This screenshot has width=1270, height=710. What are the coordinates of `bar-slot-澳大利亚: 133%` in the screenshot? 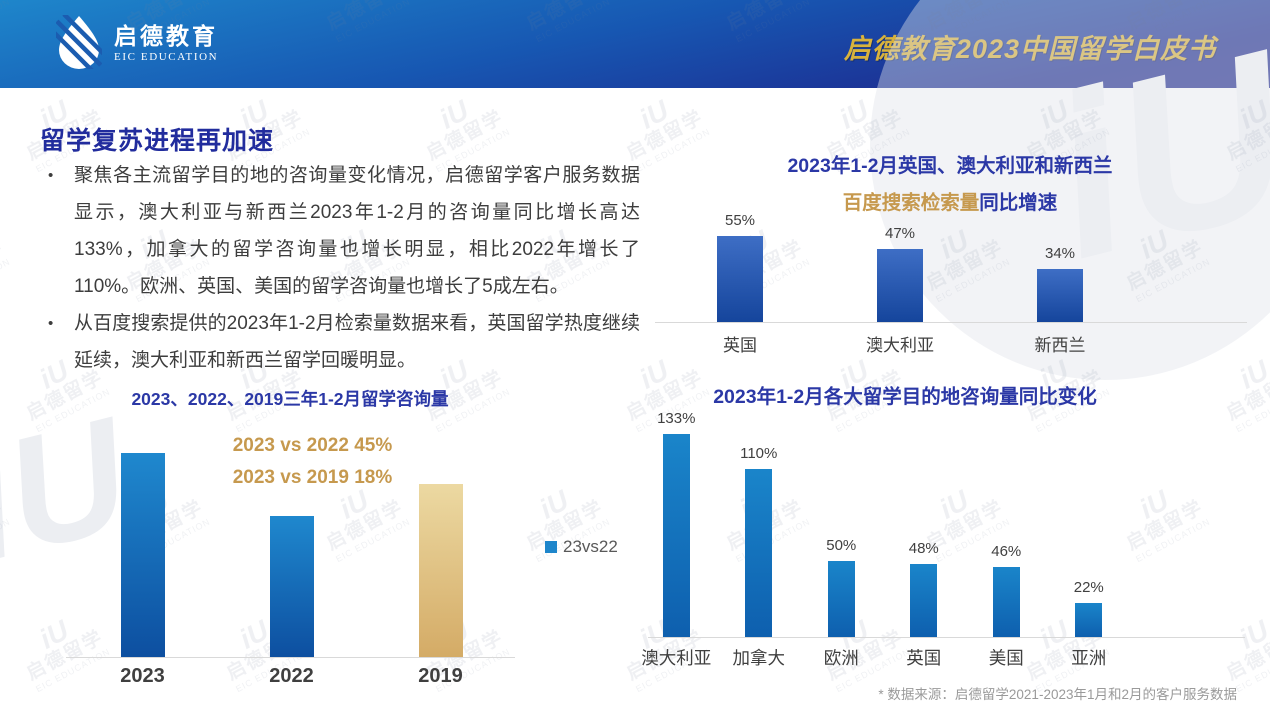 It's located at (676, 522).